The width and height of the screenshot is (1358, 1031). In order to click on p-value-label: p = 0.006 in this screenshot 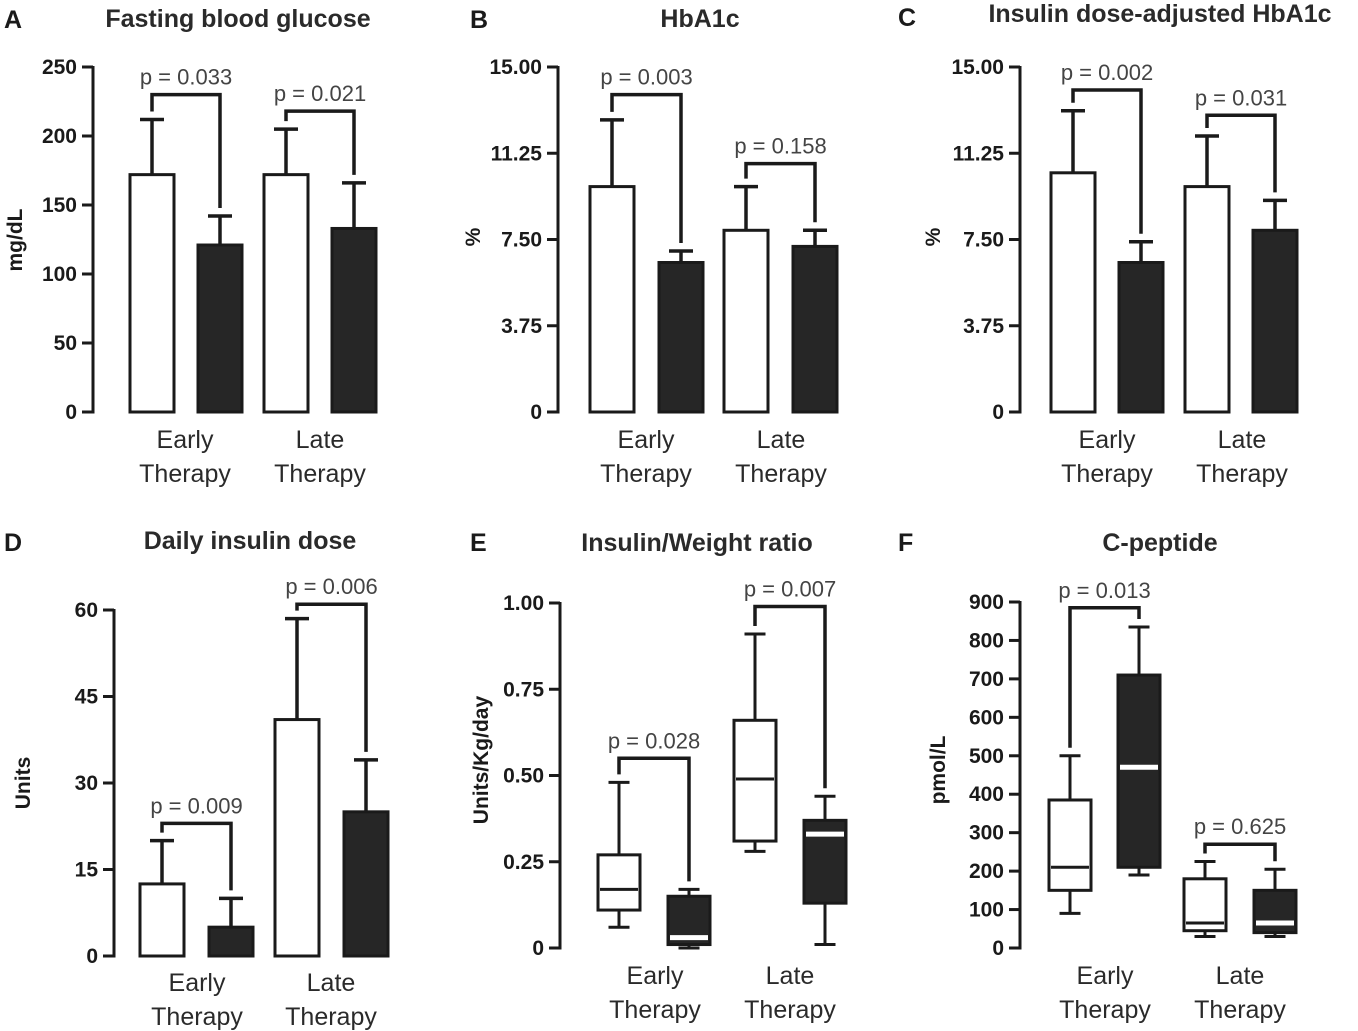, I will do `click(331, 586)`.